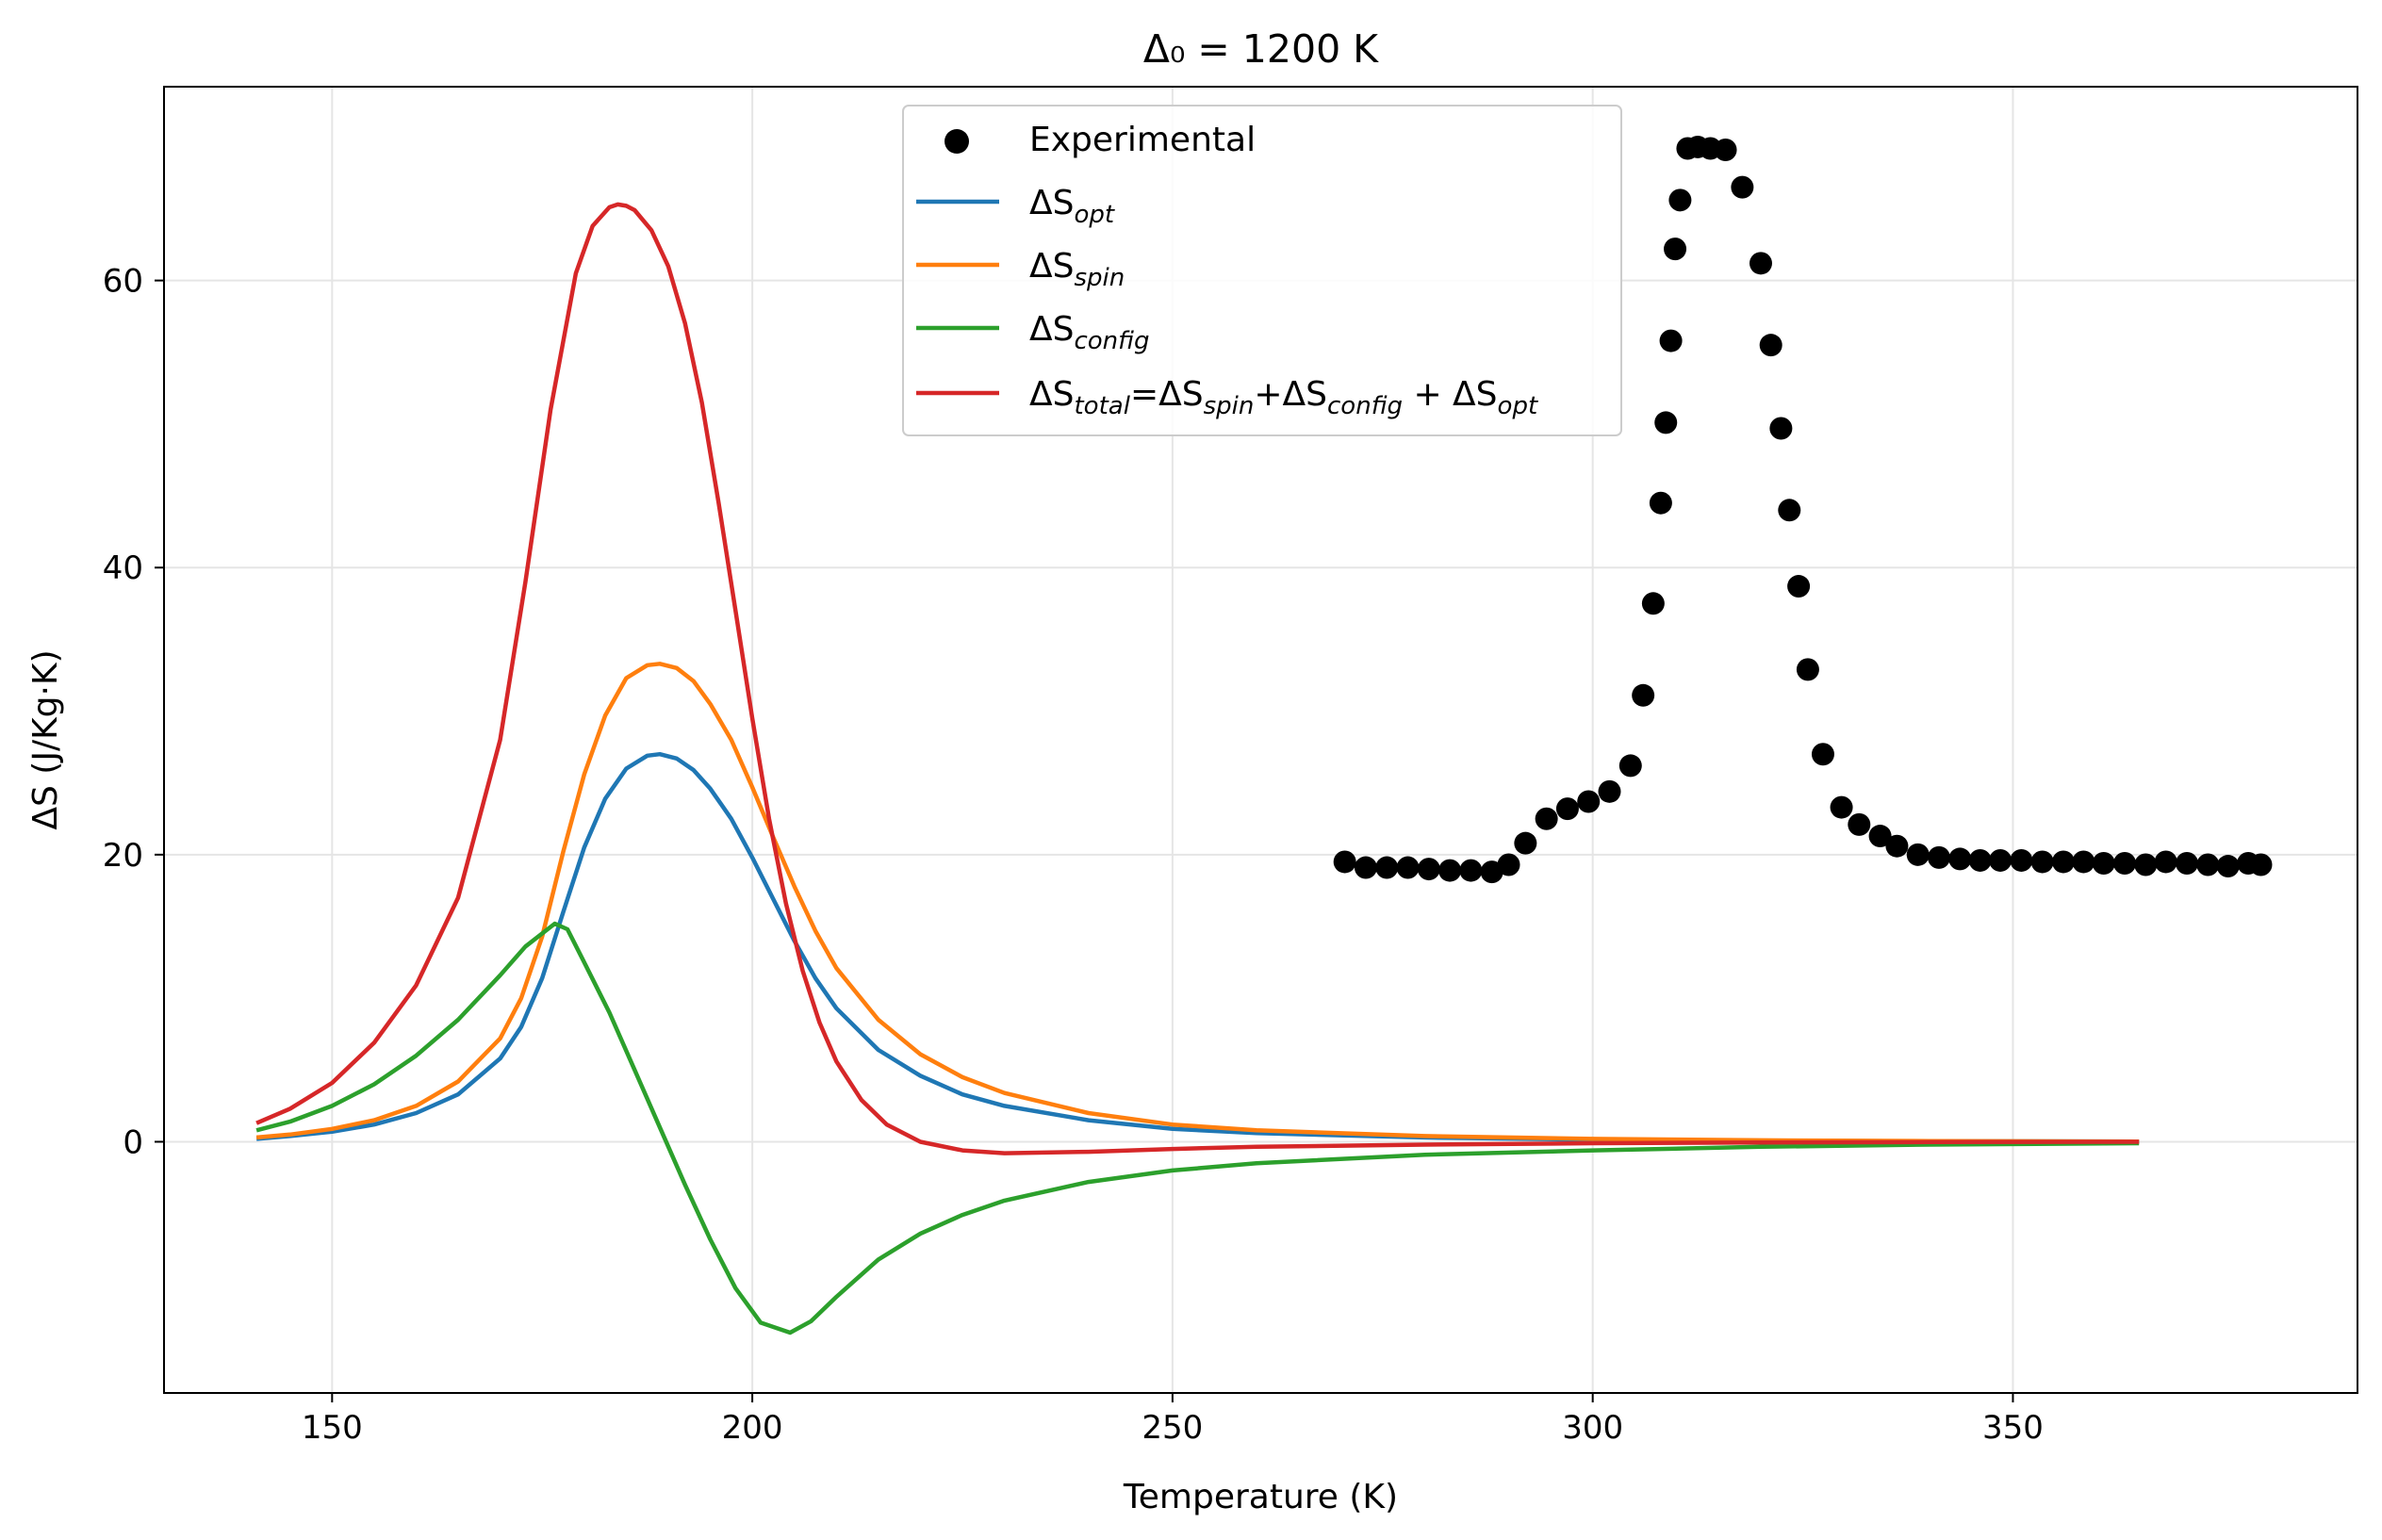 The height and width of the screenshot is (1540, 2382). Describe the element at coordinates (1142, 140) in the screenshot. I see `legend-label-experimental: Experimental` at that location.